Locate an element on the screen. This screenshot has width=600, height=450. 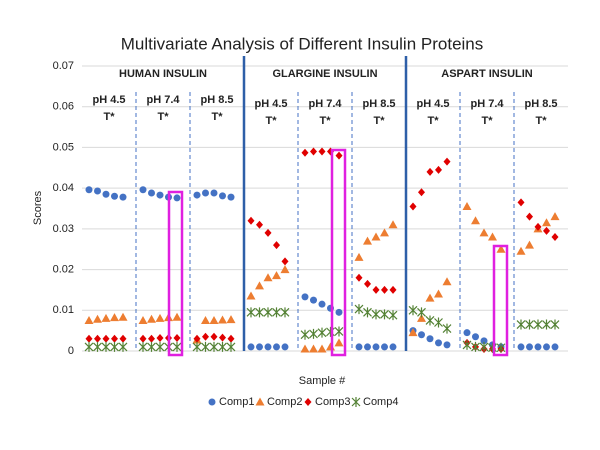
subgroup-label: pH 7.4 is located at coordinates (163, 100).